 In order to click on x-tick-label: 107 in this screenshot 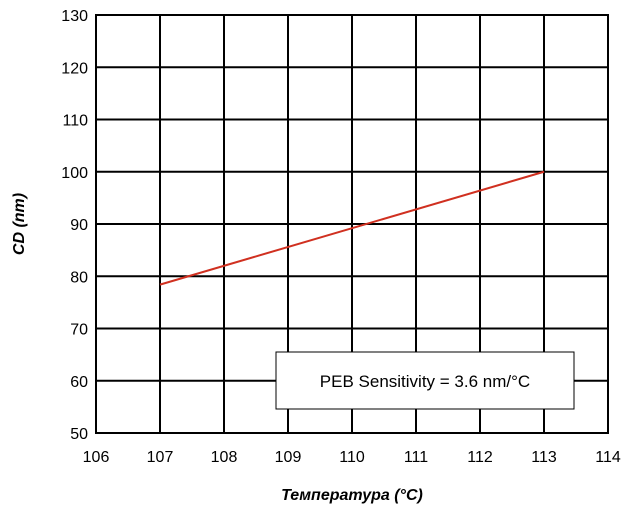, I will do `click(160, 457)`.